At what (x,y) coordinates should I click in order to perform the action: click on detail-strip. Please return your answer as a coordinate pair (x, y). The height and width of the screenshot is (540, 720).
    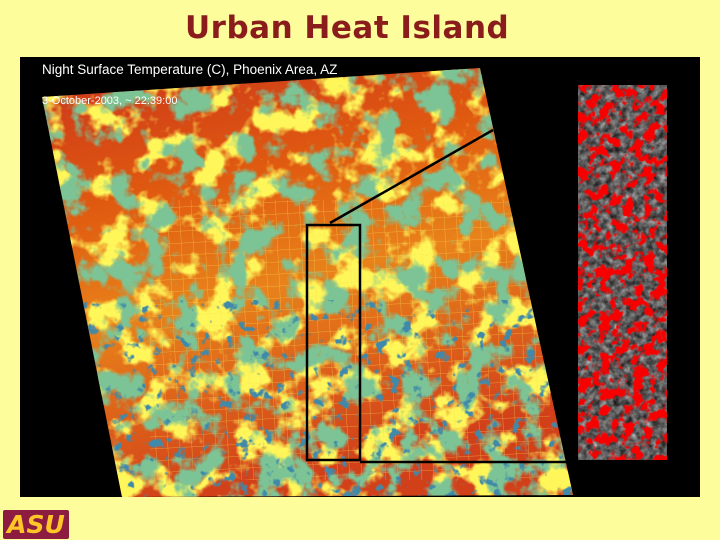
    Looking at the image, I should click on (622, 272).